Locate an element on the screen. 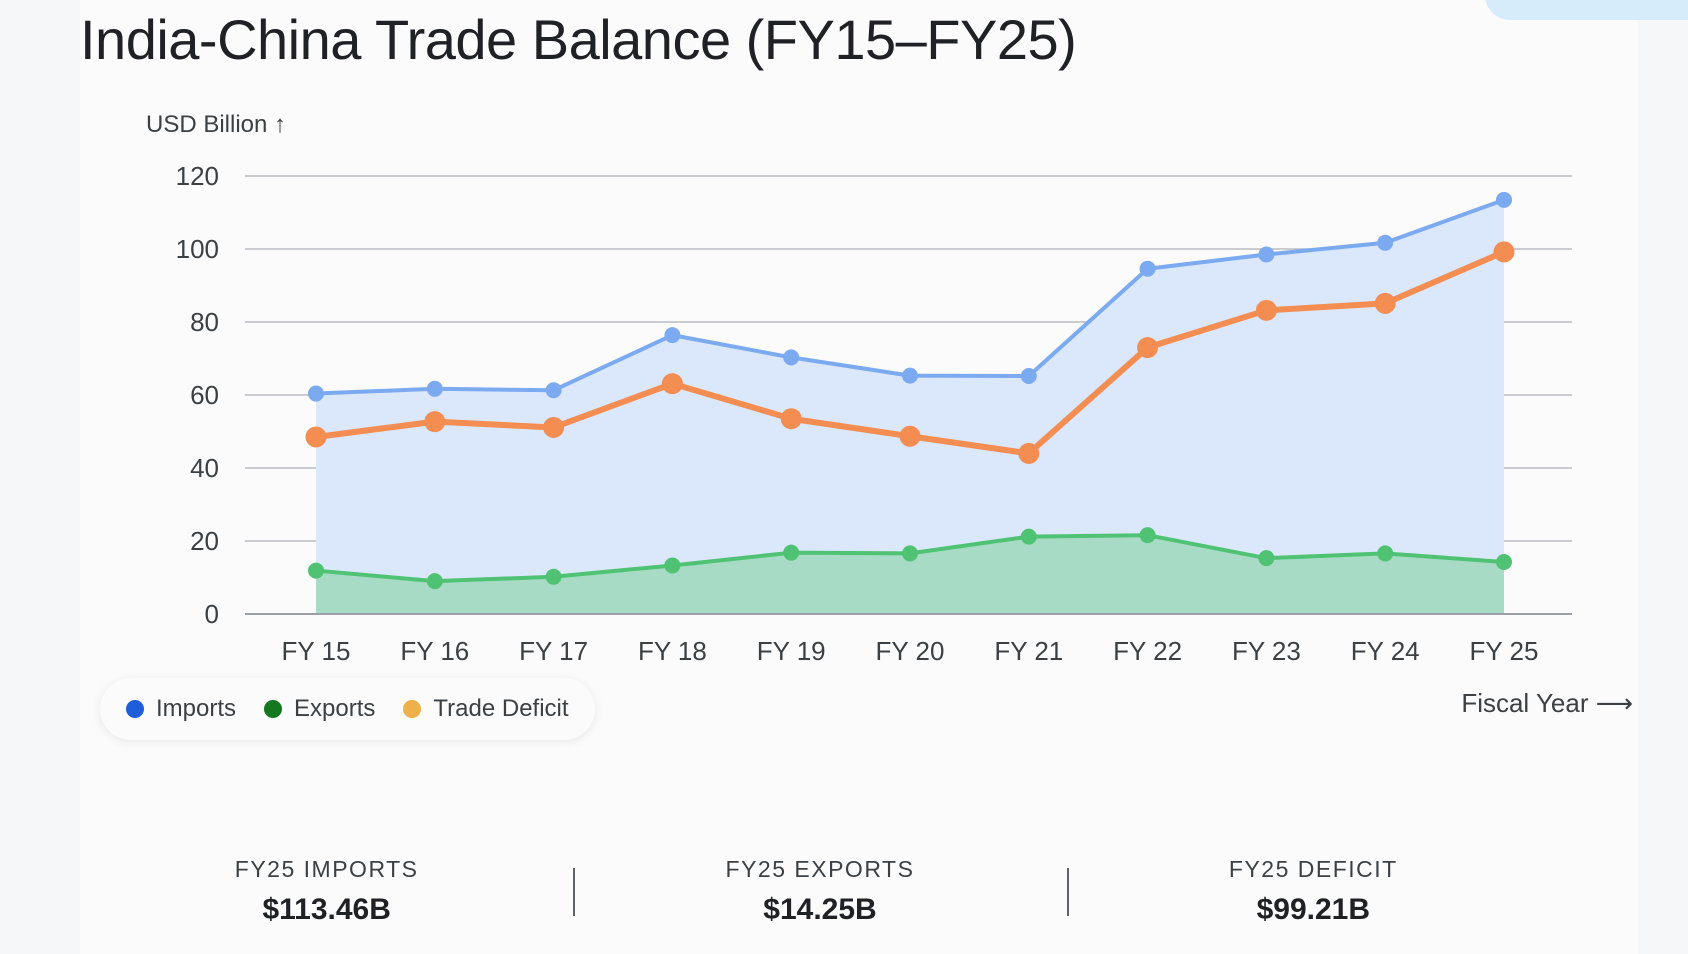  legend-swatch-exports is located at coordinates (273, 709).